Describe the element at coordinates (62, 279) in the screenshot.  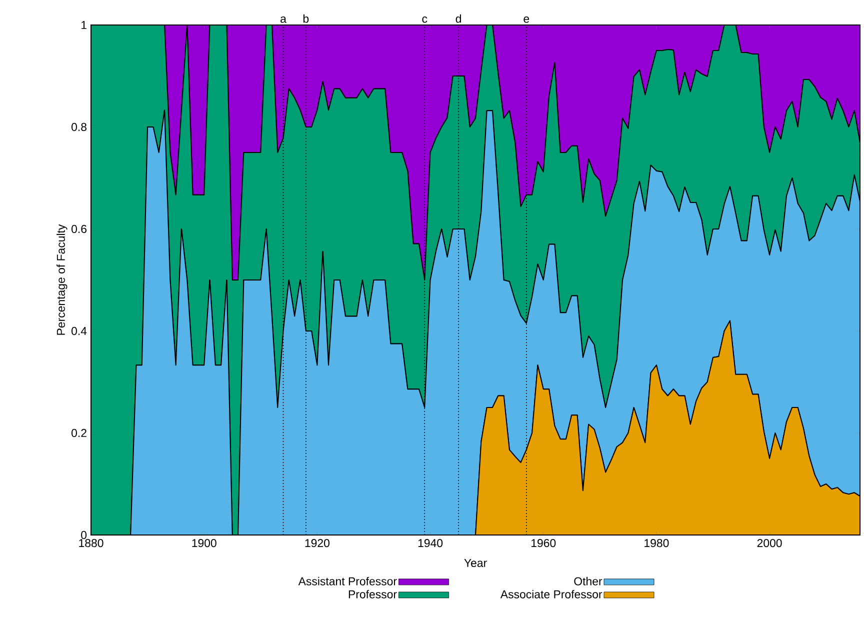
I see `y-axis-title: Percentage of Faculty` at that location.